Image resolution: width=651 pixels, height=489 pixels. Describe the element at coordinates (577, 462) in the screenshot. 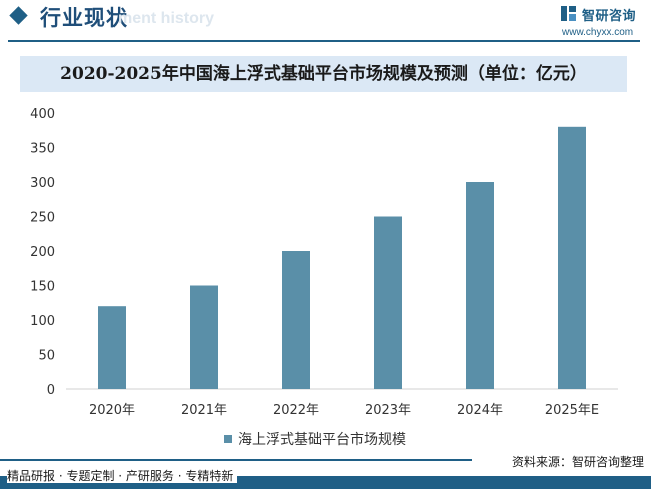

I see `source-note: 资料来源：智研咨询整理` at that location.